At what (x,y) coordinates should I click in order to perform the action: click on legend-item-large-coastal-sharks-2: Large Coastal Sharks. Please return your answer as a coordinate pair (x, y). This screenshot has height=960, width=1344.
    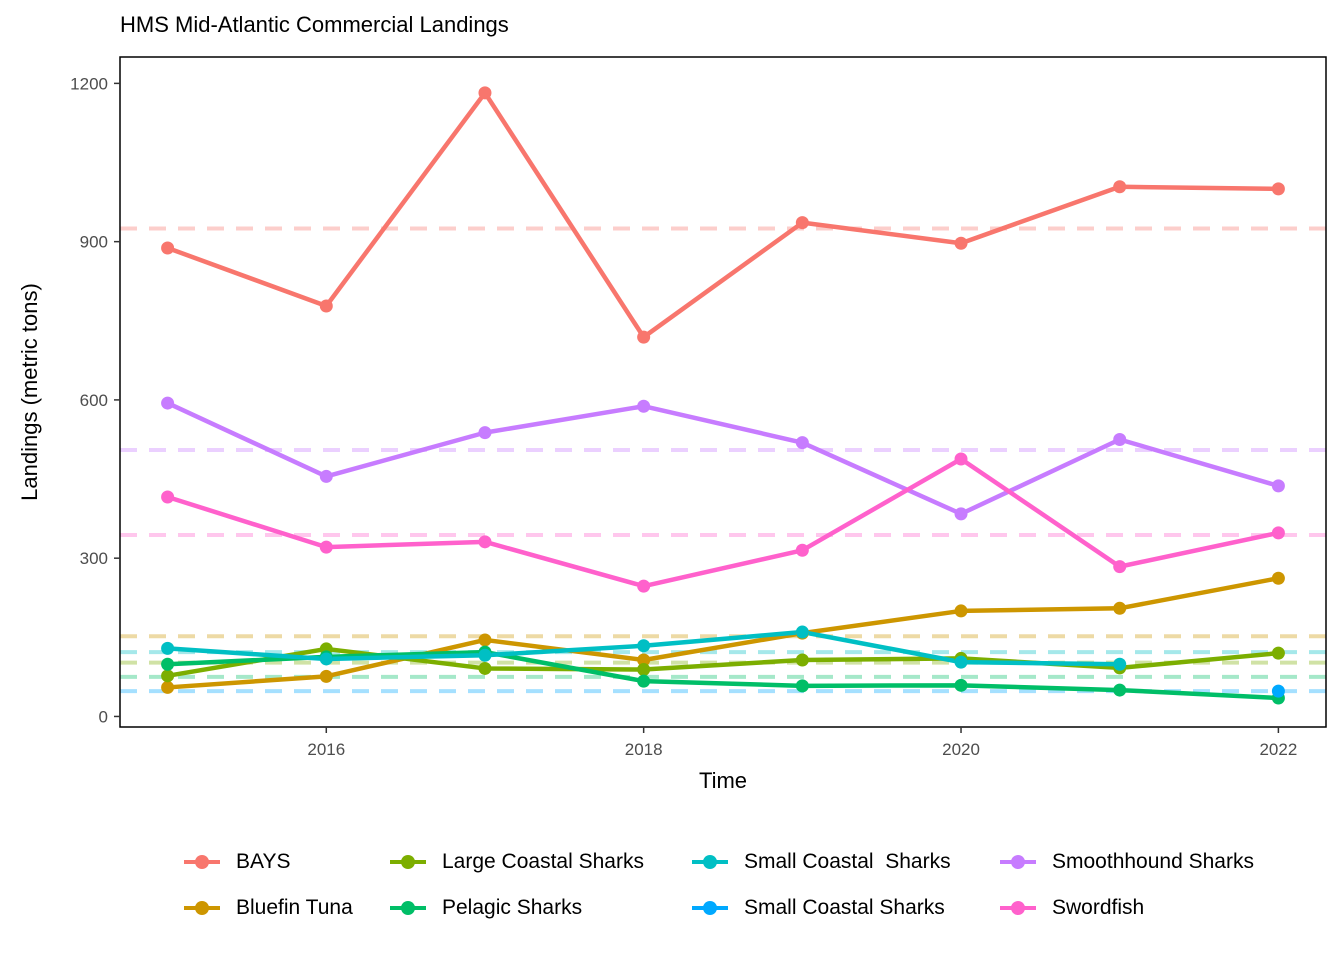
    Looking at the image, I should click on (515, 862).